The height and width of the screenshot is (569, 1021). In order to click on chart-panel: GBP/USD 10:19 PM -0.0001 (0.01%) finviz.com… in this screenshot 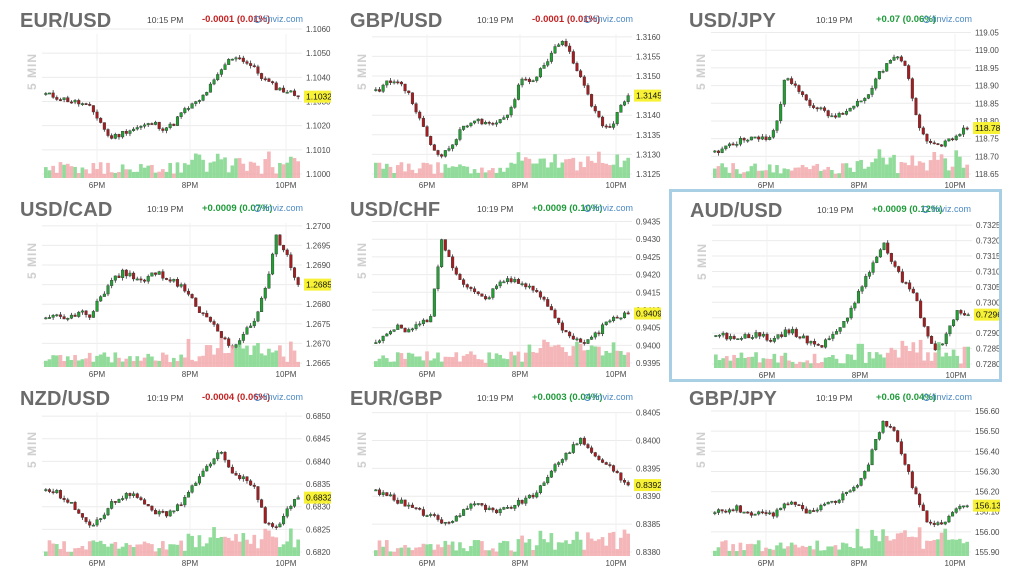, I will do `click(496, 96)`.